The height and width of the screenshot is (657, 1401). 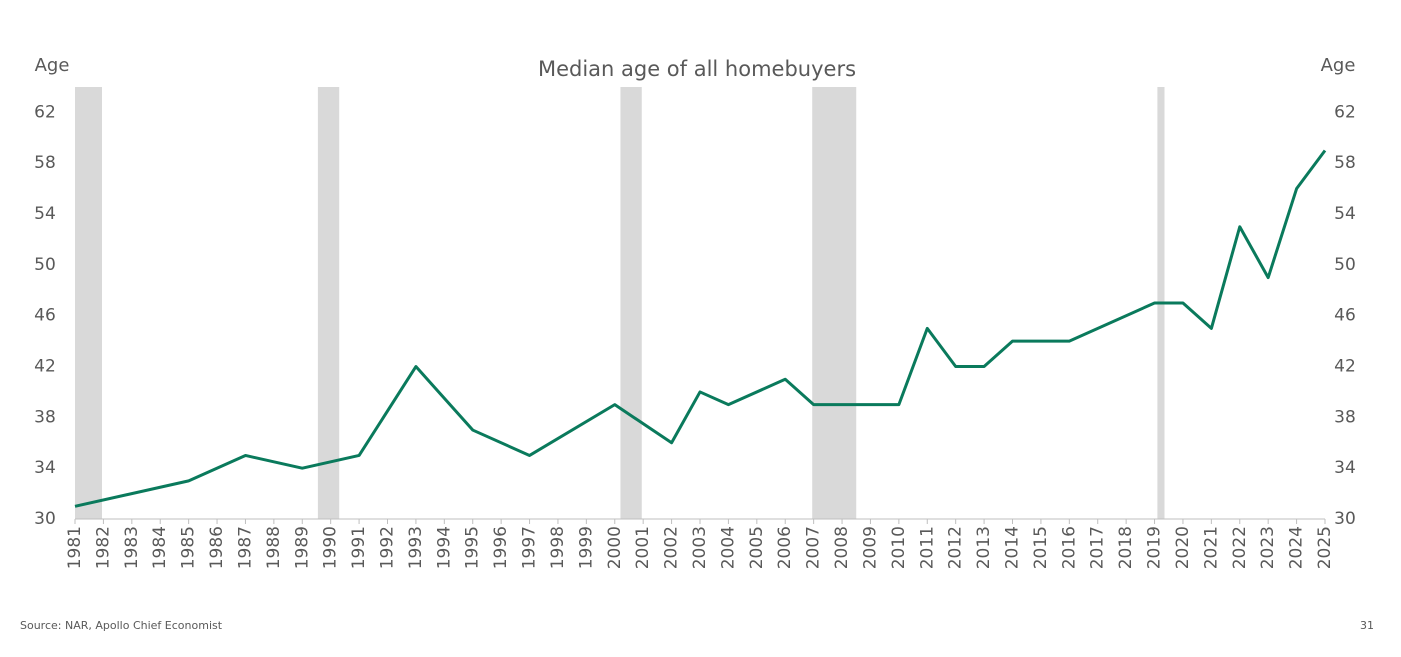 I want to click on x-tick-label: 1996, so click(x=501, y=547).